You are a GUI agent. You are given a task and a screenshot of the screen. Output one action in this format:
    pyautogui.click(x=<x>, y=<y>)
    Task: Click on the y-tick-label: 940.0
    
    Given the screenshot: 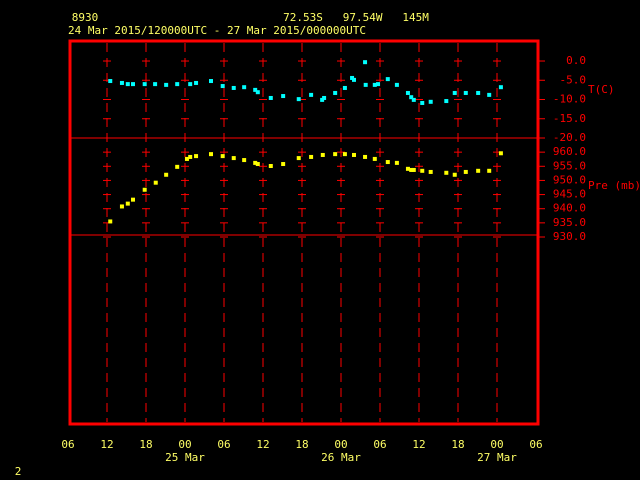 What is the action you would take?
    pyautogui.click(x=569, y=208)
    